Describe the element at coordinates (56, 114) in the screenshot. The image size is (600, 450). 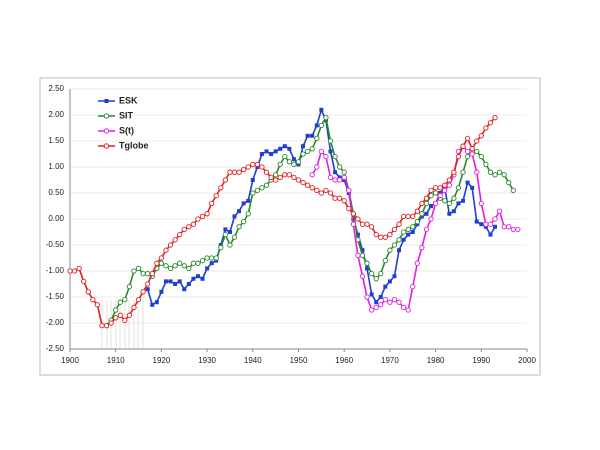
I see `y-tick-label: 2.00` at that location.